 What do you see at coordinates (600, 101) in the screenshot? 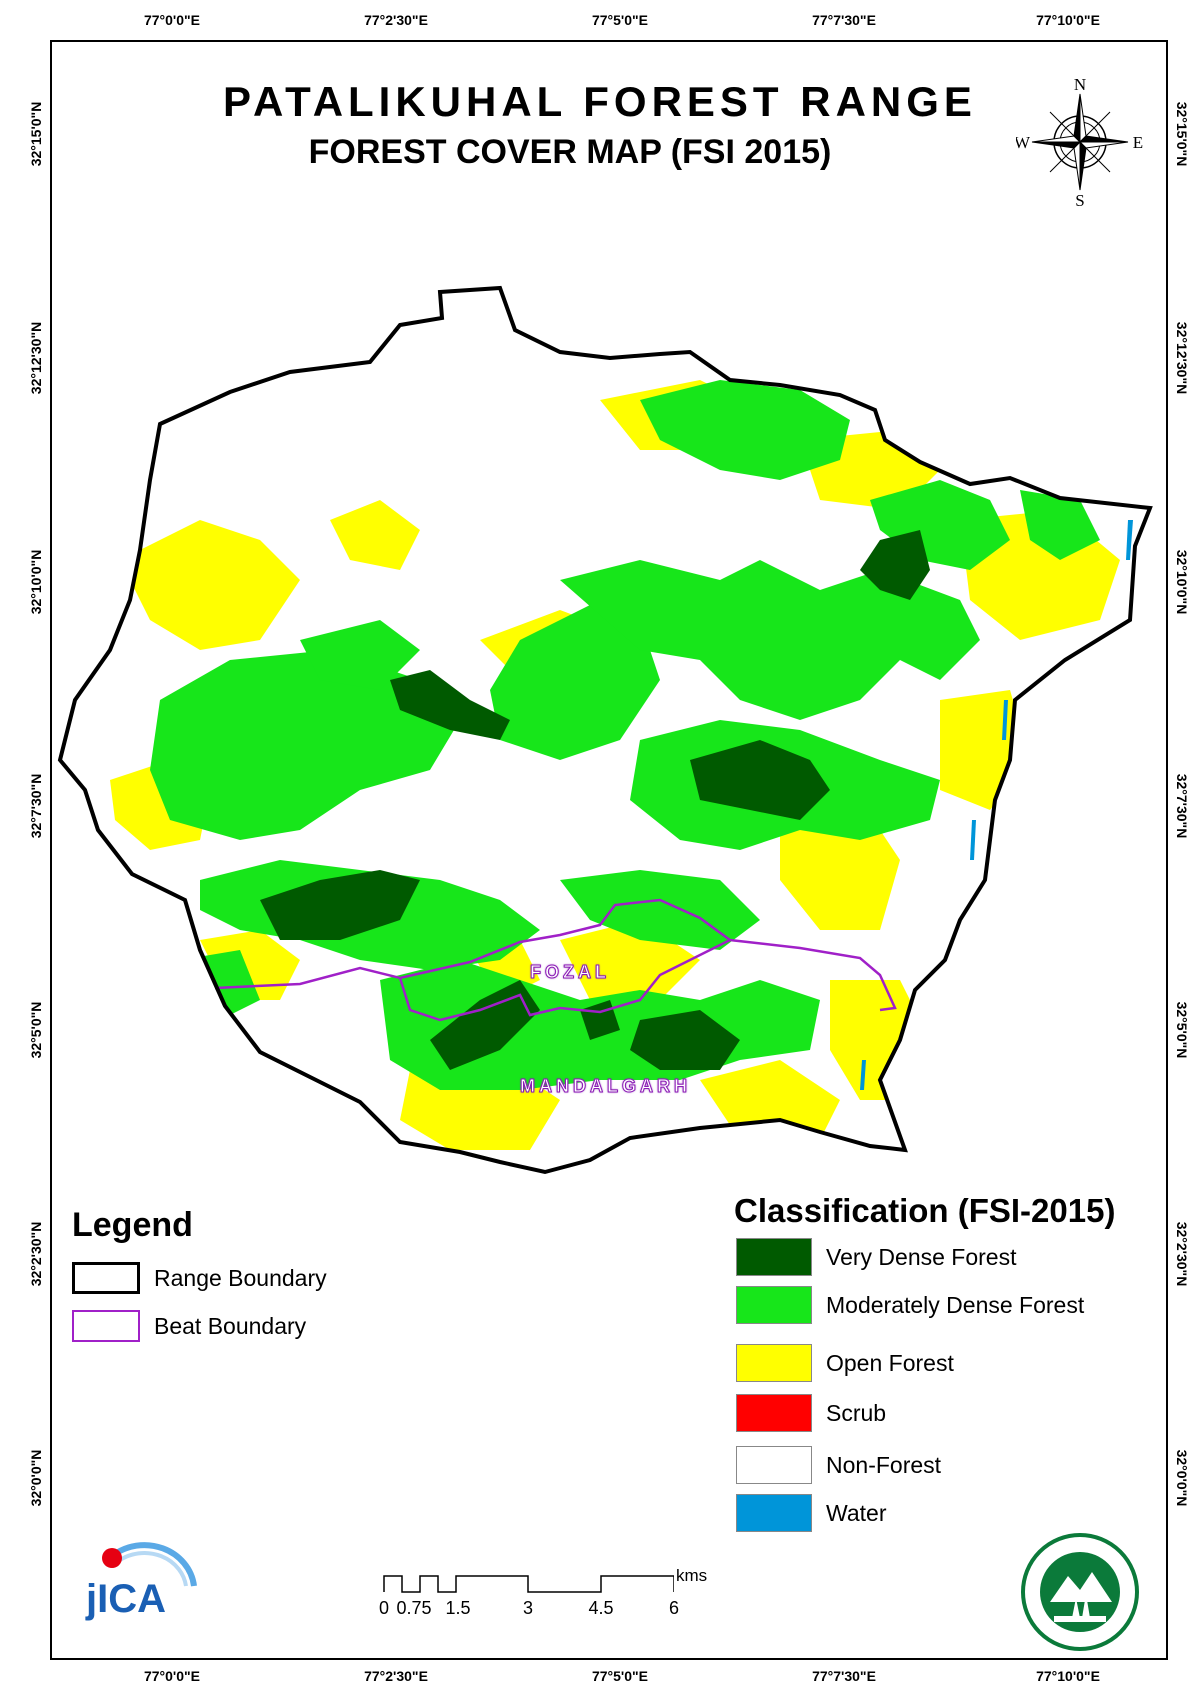
I see `map-title: PATALIKUHAL FOREST RANGE` at bounding box center [600, 101].